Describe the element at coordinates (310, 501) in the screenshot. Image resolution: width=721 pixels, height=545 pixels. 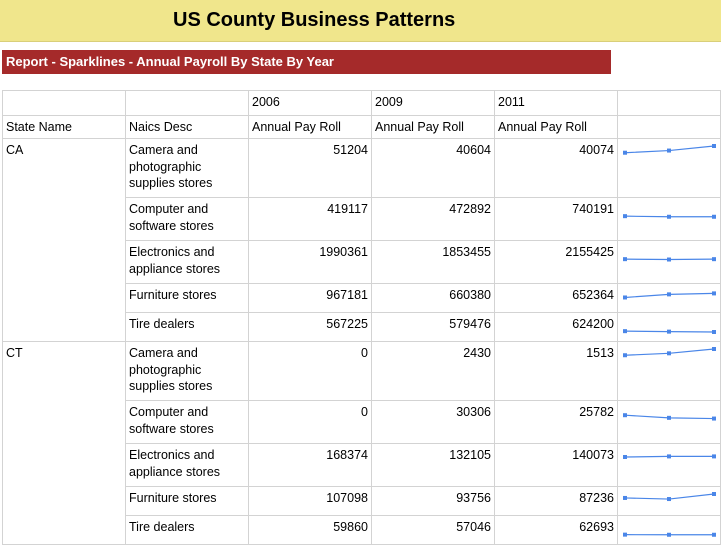
I see `payroll-value-cell: 107098` at that location.